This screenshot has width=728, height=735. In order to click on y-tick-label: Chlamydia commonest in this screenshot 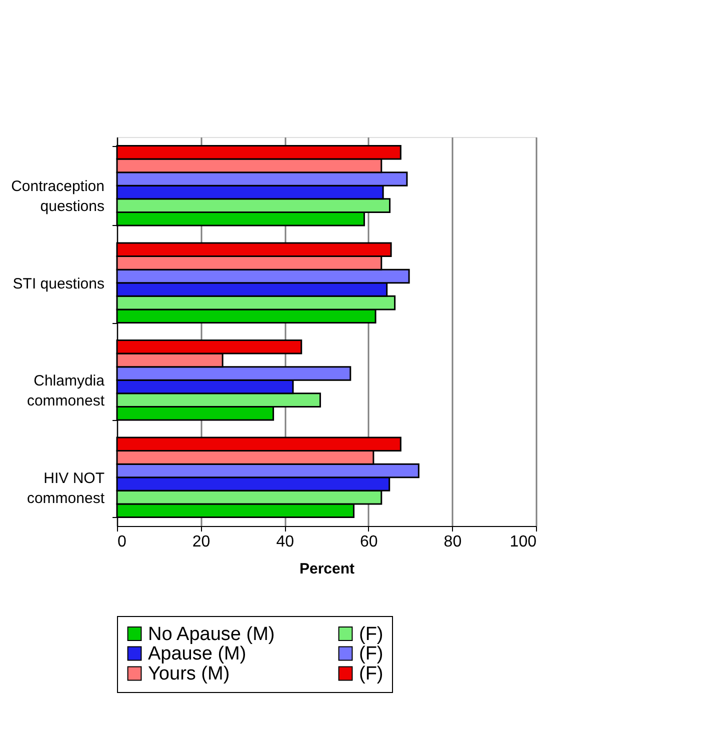, I will do `click(66, 391)`.